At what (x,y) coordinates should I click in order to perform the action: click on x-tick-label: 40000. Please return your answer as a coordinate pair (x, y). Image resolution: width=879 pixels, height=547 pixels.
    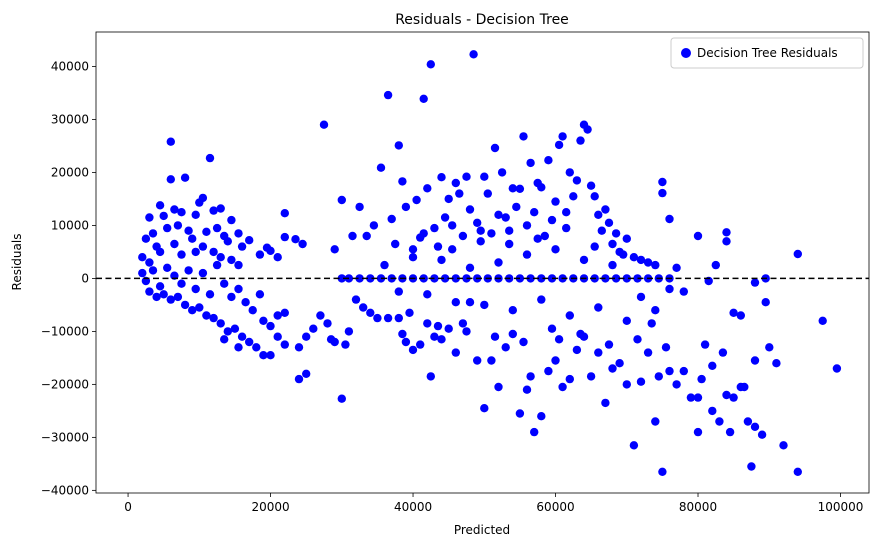
    Looking at the image, I should click on (413, 507).